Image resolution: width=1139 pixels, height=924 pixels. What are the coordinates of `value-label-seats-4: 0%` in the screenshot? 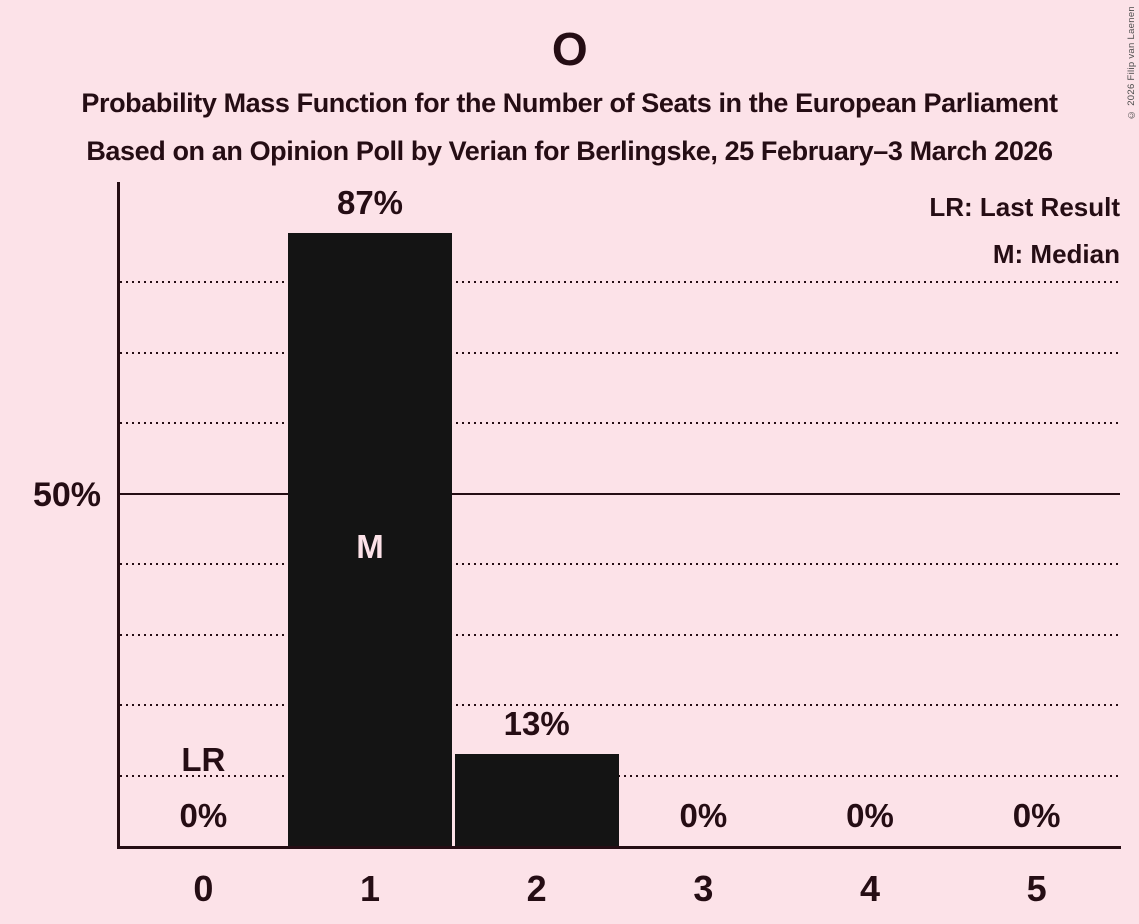 It's located at (870, 815).